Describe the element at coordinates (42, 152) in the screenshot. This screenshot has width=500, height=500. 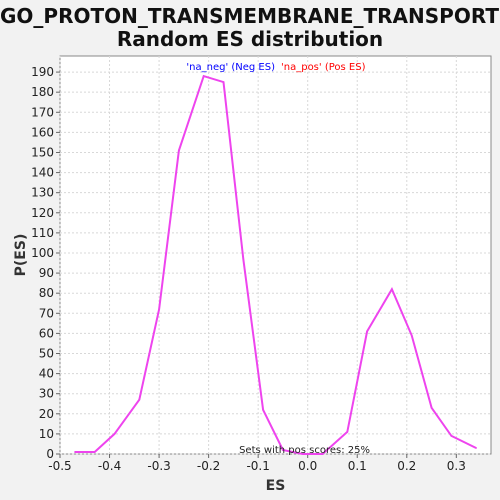
I see `y-tick-label: 150` at that location.